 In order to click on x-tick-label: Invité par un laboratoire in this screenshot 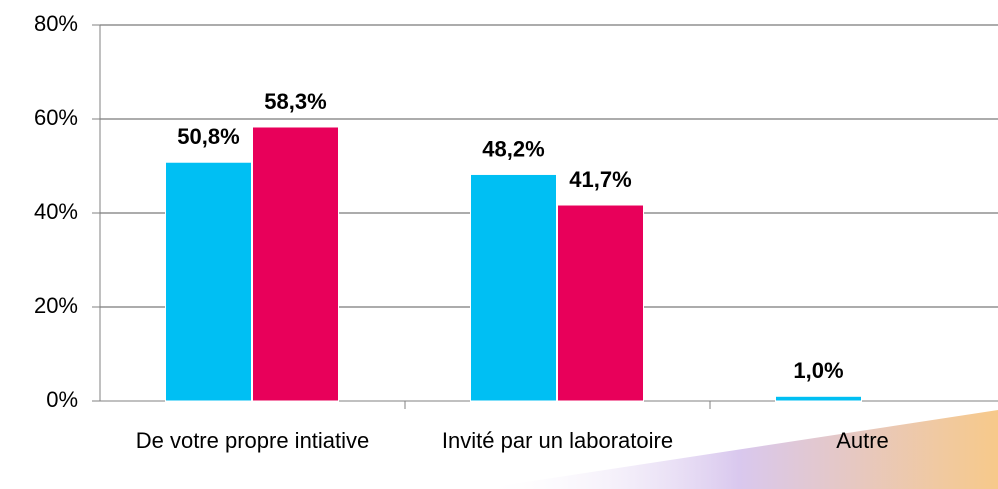, I will do `click(557, 440)`.